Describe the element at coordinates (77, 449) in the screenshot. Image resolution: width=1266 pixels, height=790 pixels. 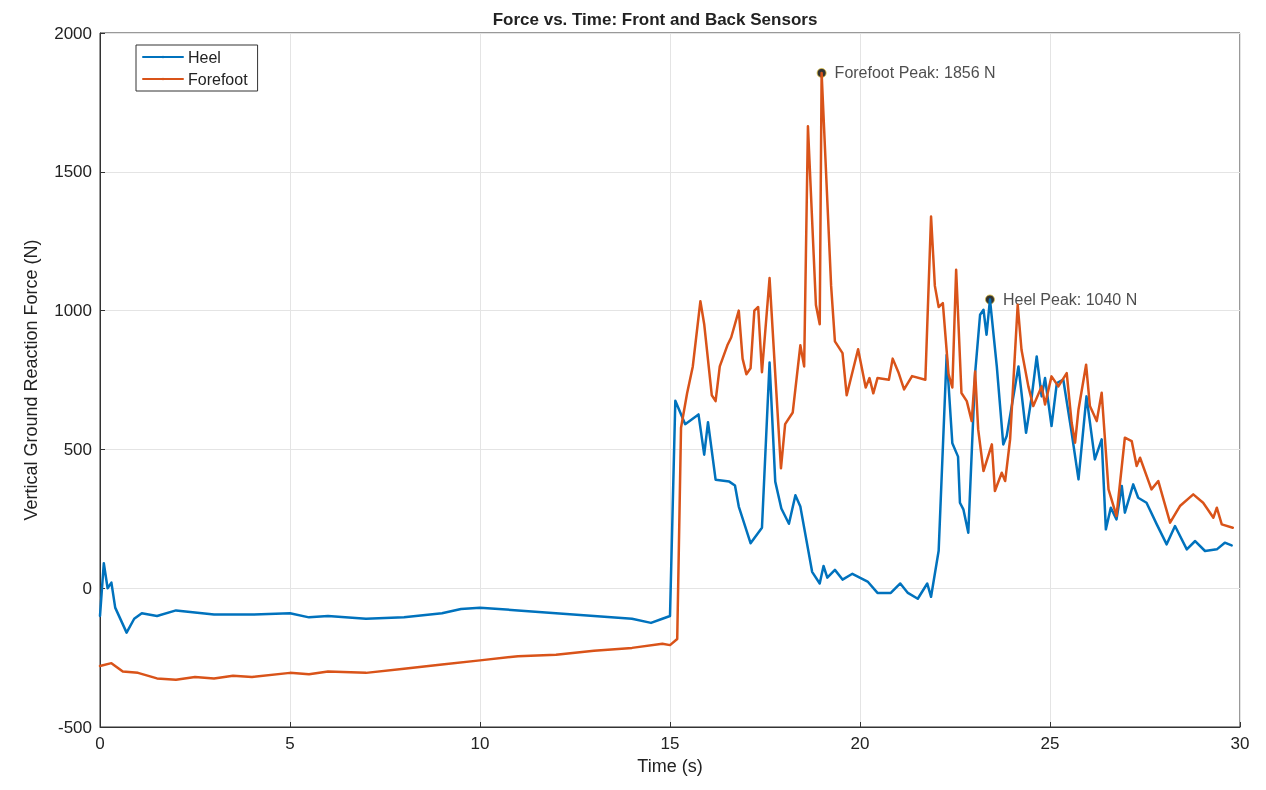
I see `y-tick-label: 500` at that location.